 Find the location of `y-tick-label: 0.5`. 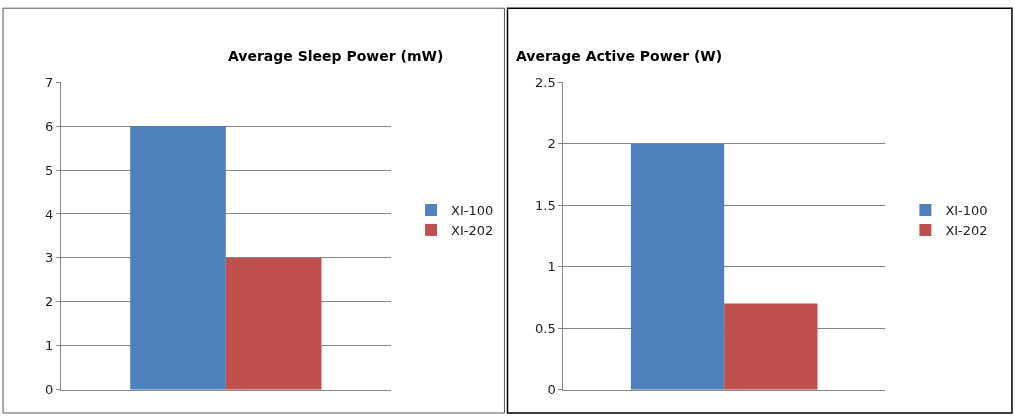

y-tick-label: 0.5 is located at coordinates (545, 328).